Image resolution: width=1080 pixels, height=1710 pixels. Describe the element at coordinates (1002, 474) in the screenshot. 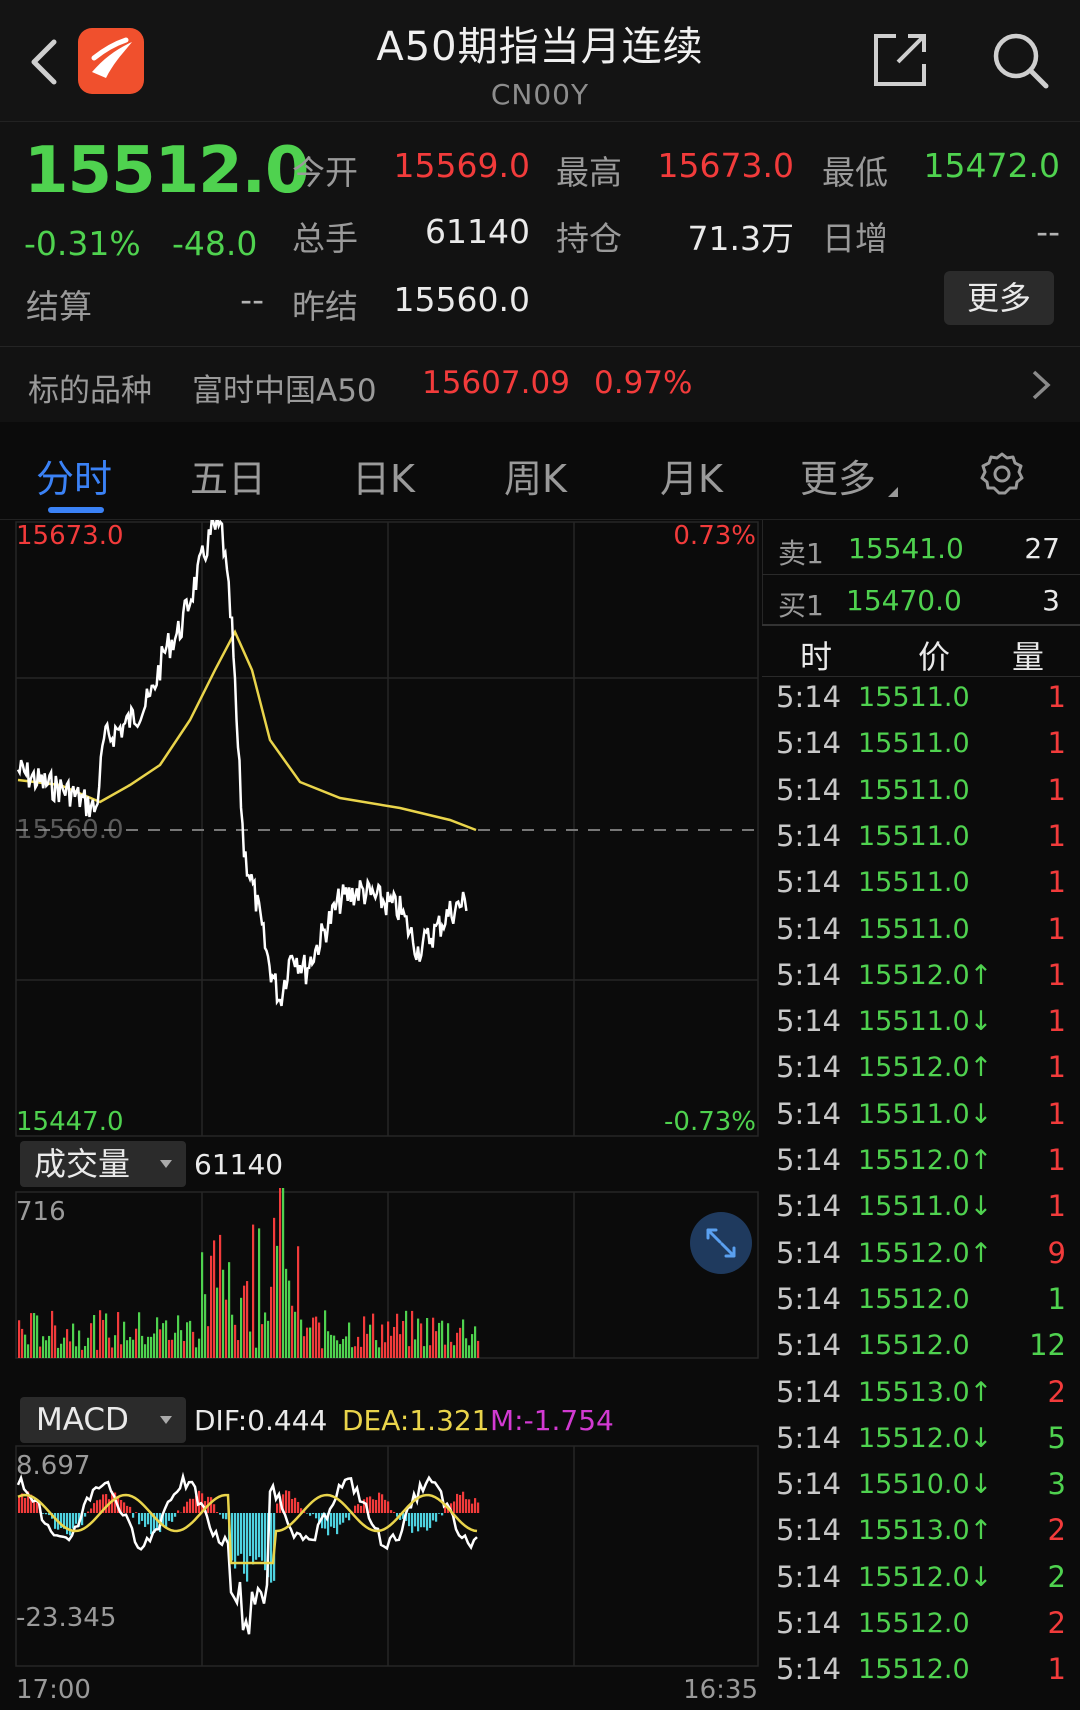

I see `gear-icon` at that location.